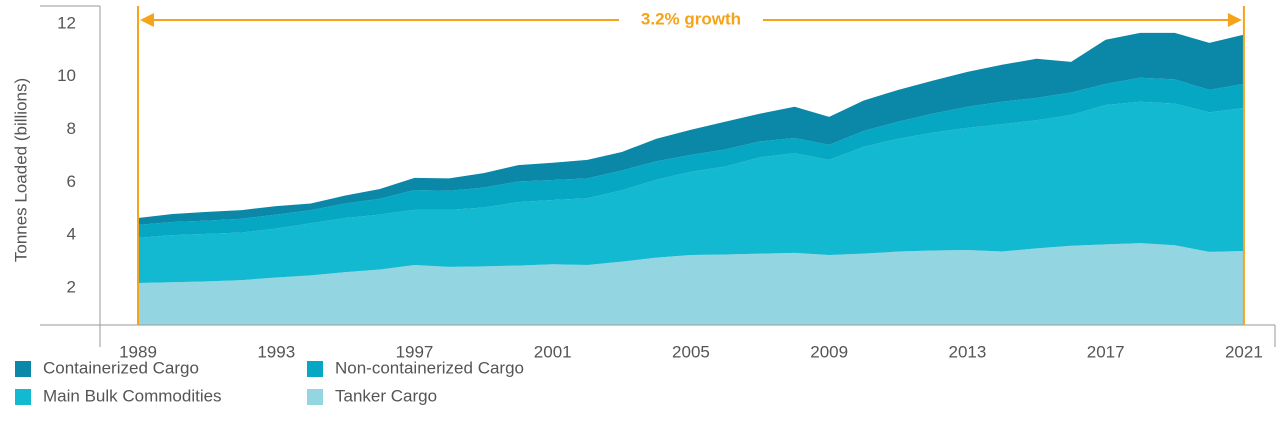 The image size is (1279, 445). Describe the element at coordinates (1244, 351) in the screenshot. I see `x-tick-label: 2021` at that location.